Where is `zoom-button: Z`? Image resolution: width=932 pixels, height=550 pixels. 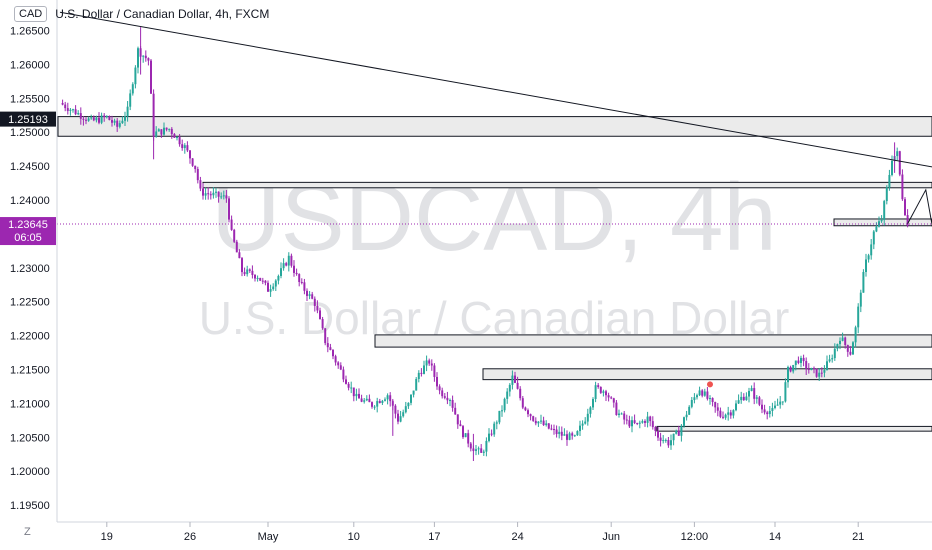
zoom-button: Z is located at coordinates (27, 532).